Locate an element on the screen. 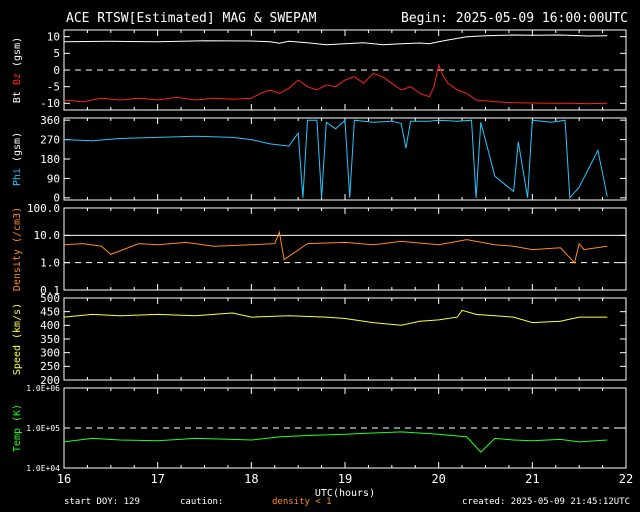 The width and height of the screenshot is (640, 512). y-axis-label-temp: Temp (K) is located at coordinates (17, 428).